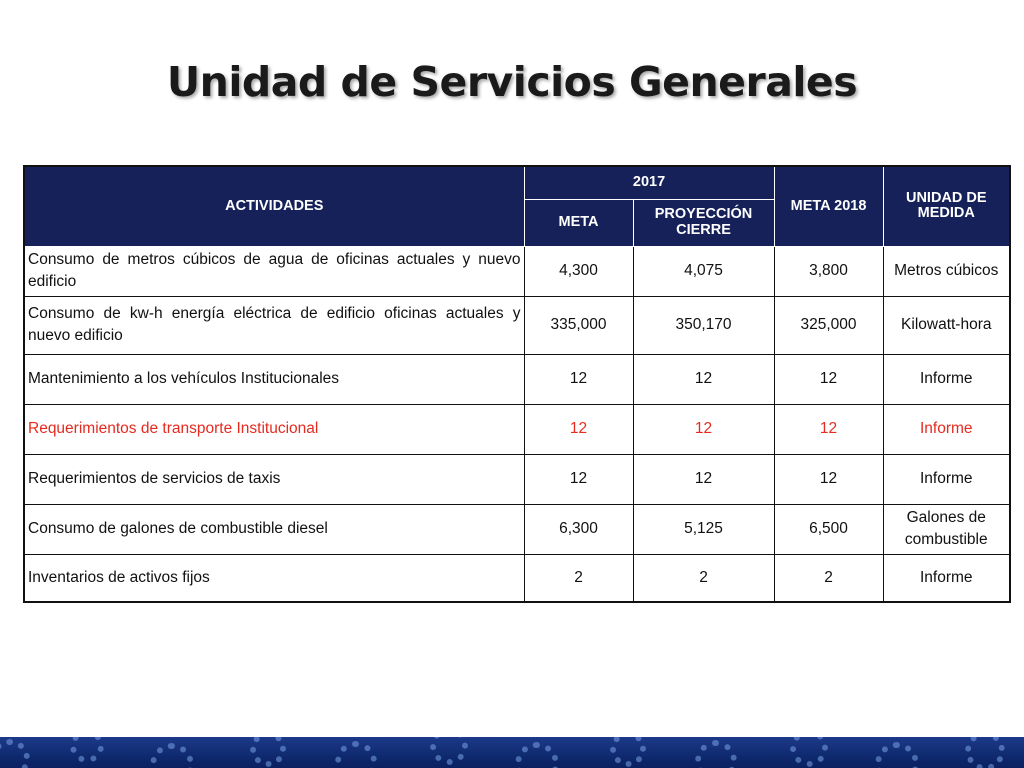 The height and width of the screenshot is (768, 1024). I want to click on header-meta: META, so click(578, 222).